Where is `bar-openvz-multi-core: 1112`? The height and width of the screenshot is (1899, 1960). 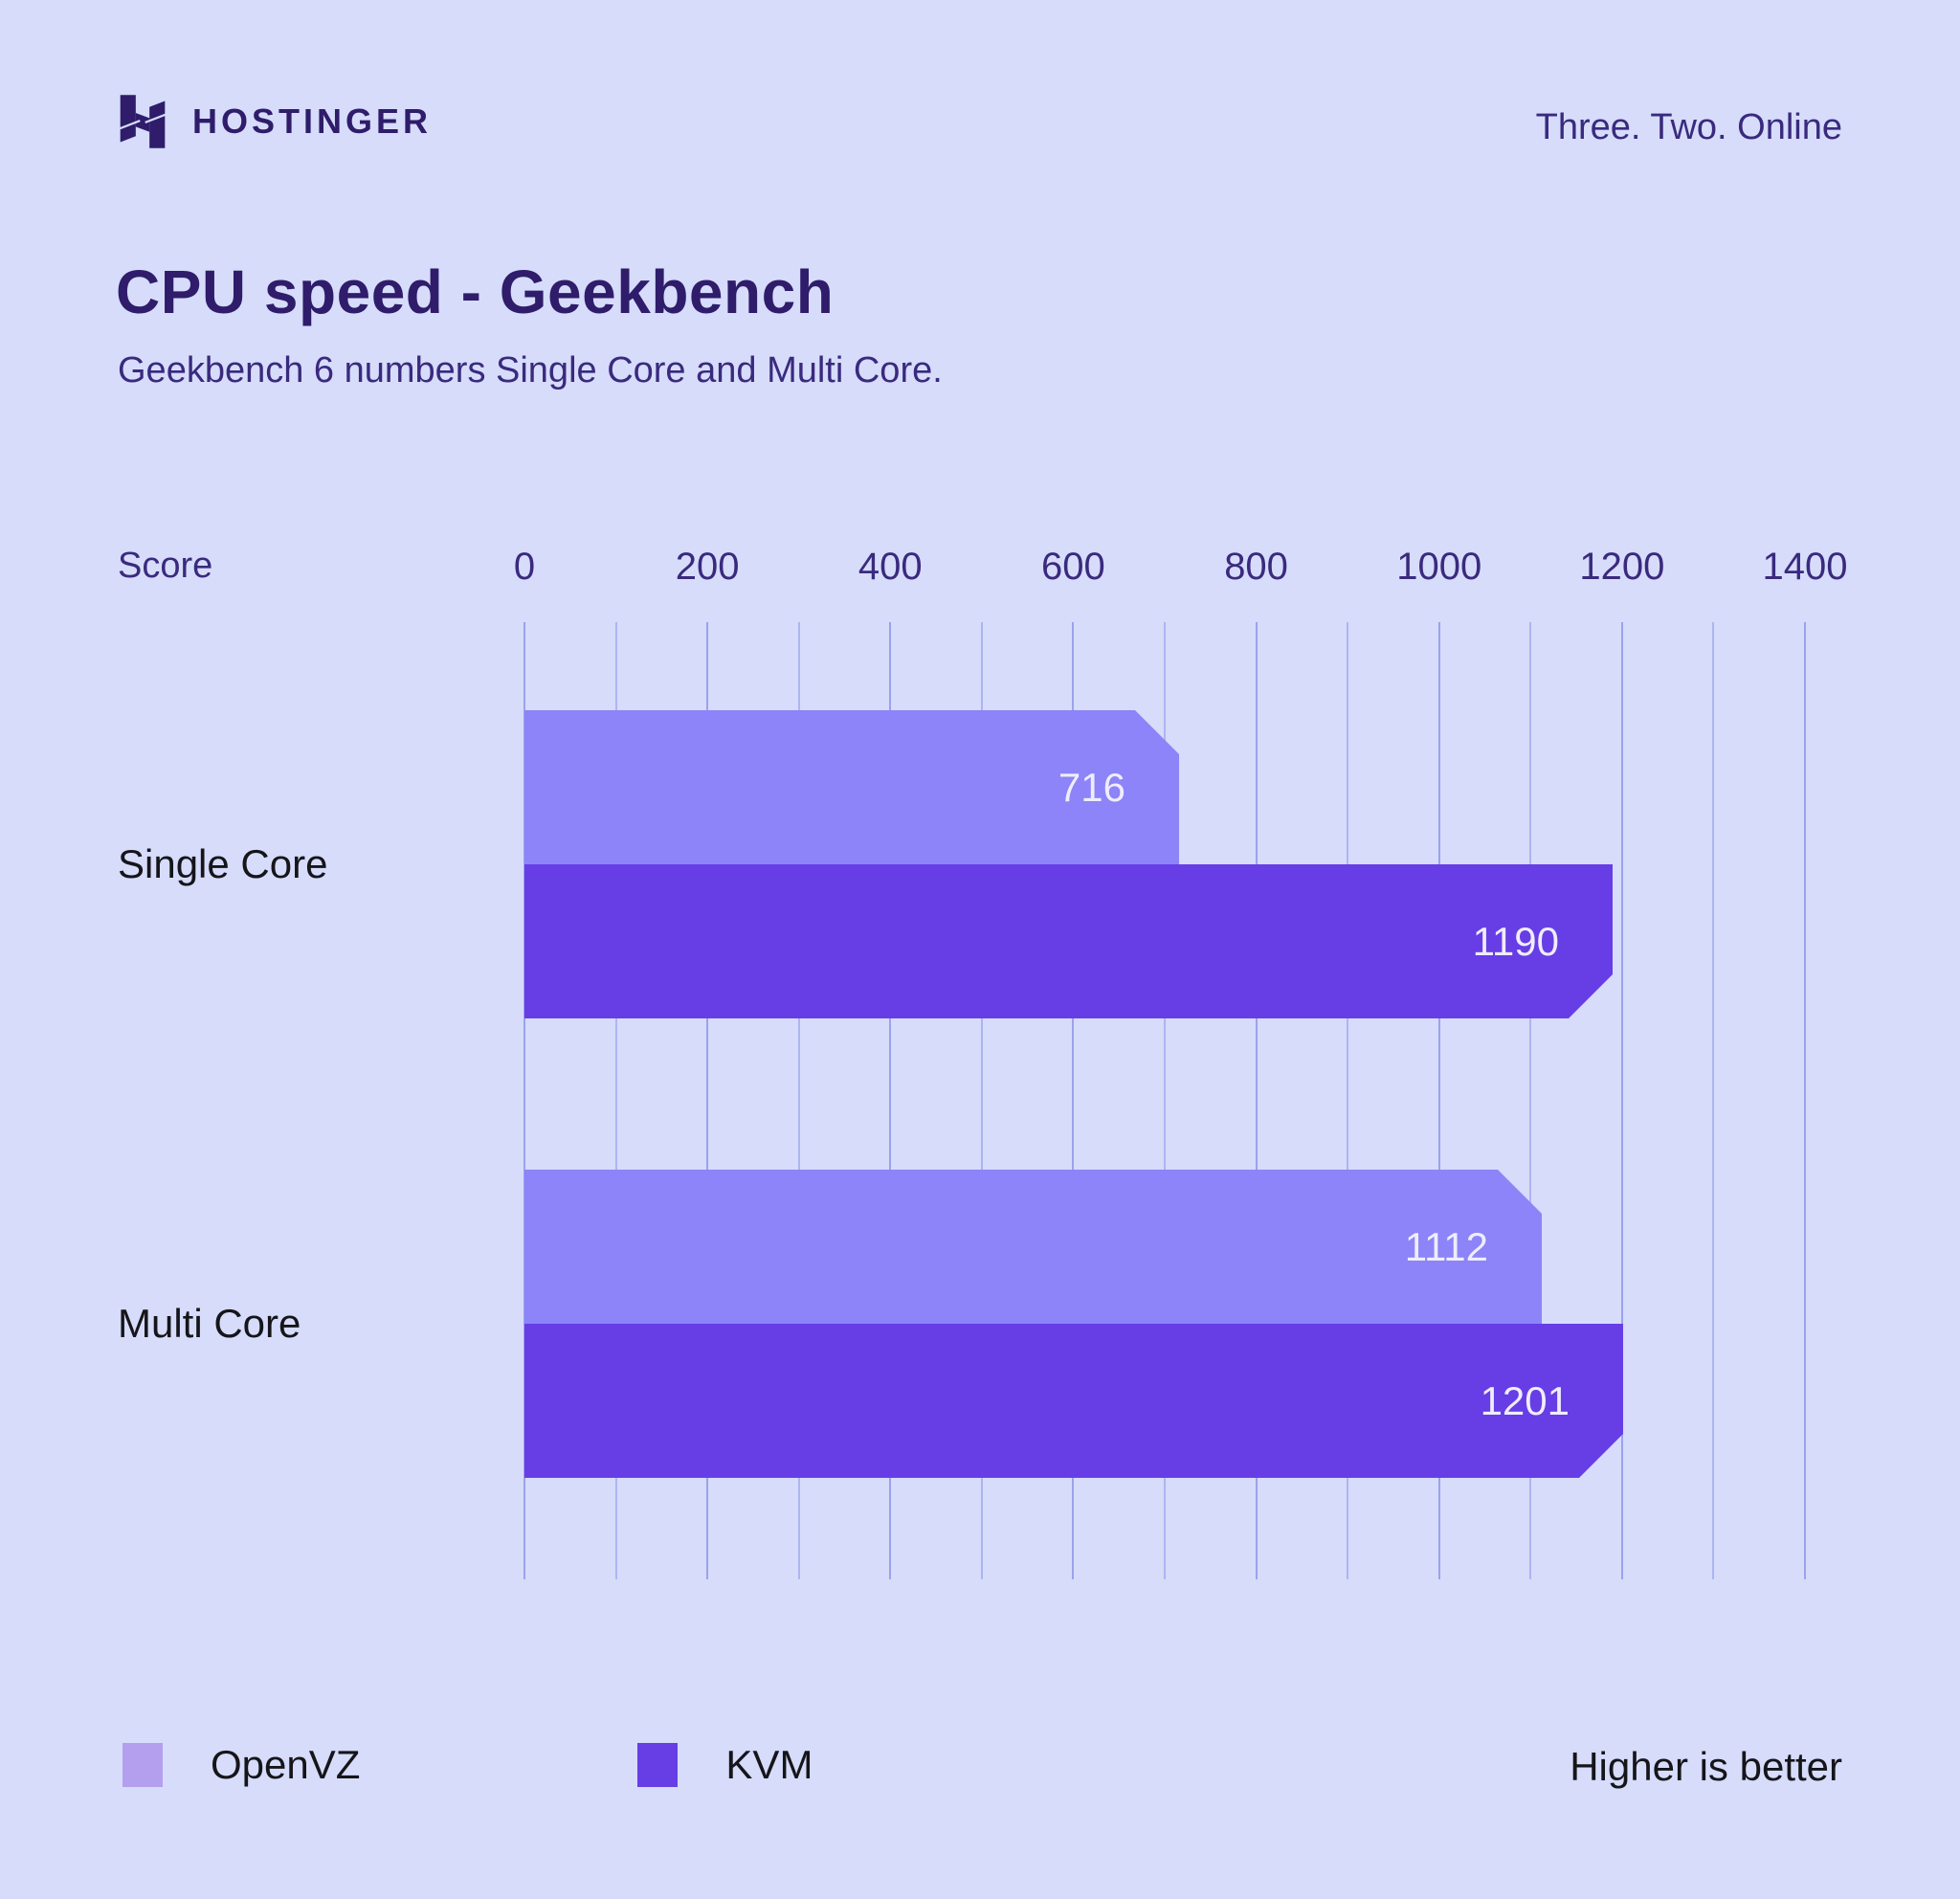 bar-openvz-multi-core: 1112 is located at coordinates (1033, 1247).